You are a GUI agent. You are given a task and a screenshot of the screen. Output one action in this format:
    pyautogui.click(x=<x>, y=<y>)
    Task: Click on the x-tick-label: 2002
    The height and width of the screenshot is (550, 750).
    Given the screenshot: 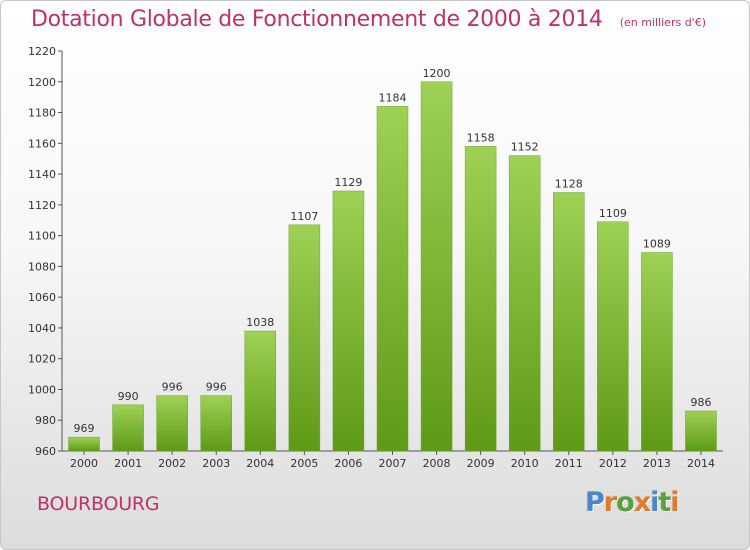 What is the action you would take?
    pyautogui.click(x=172, y=463)
    